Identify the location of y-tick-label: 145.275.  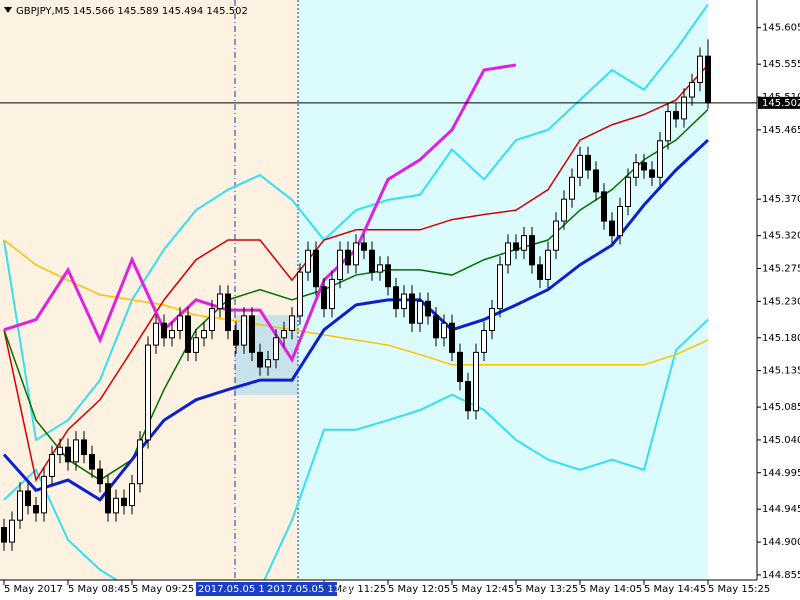
(781, 268).